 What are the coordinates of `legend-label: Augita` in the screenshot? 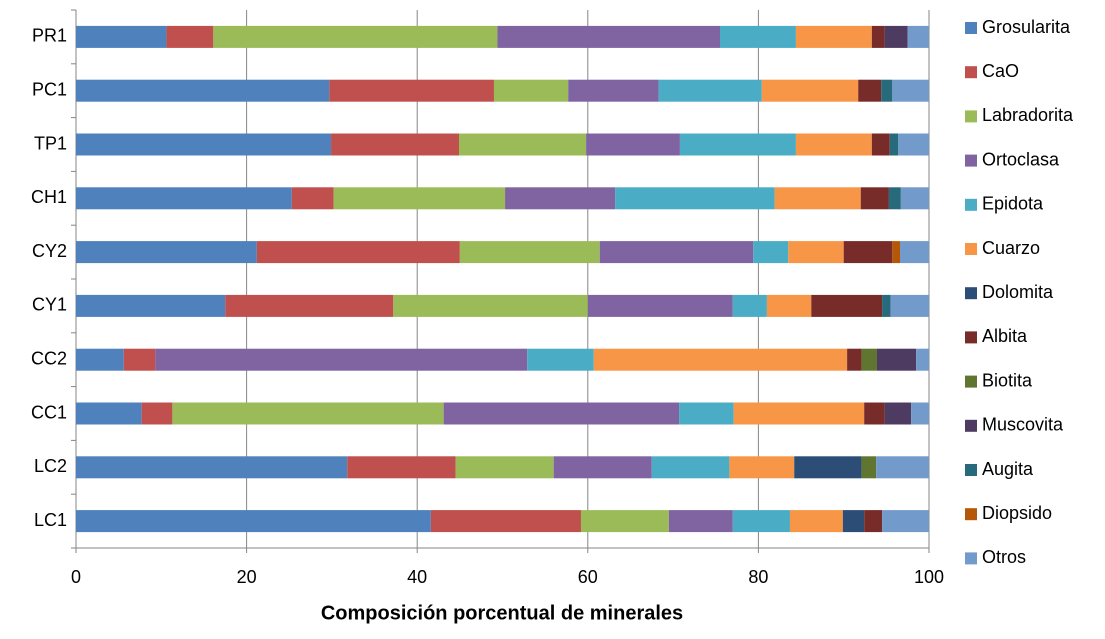 It's located at (1008, 469).